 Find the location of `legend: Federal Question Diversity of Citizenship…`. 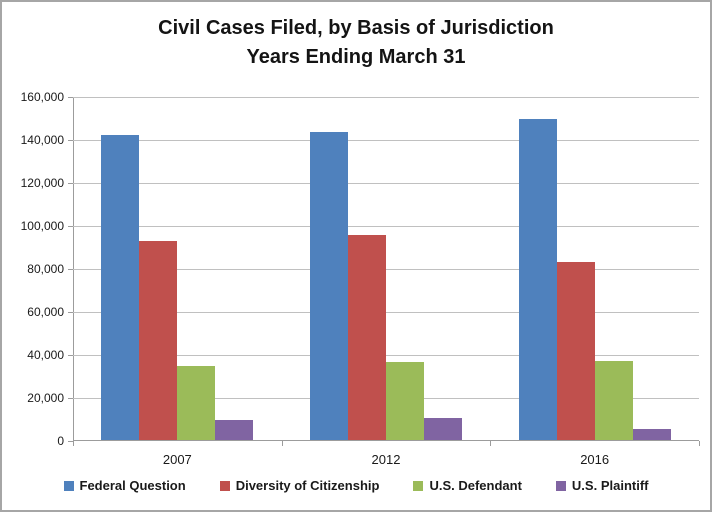

legend: Federal Question Diversity of Citizenship… is located at coordinates (356, 485).